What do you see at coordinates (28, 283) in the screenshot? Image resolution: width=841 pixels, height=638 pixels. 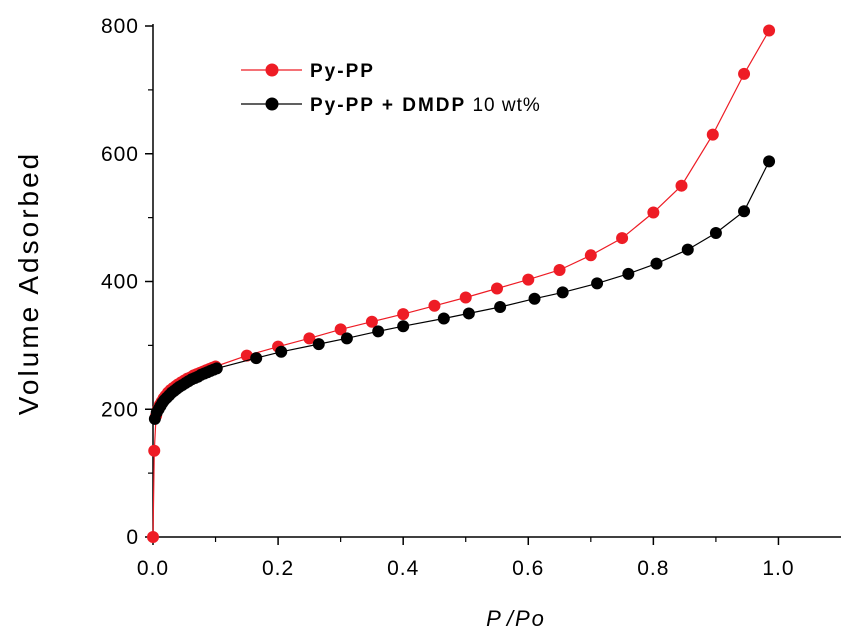 I see `y-axis-title: Volume Adsorbed` at bounding box center [28, 283].